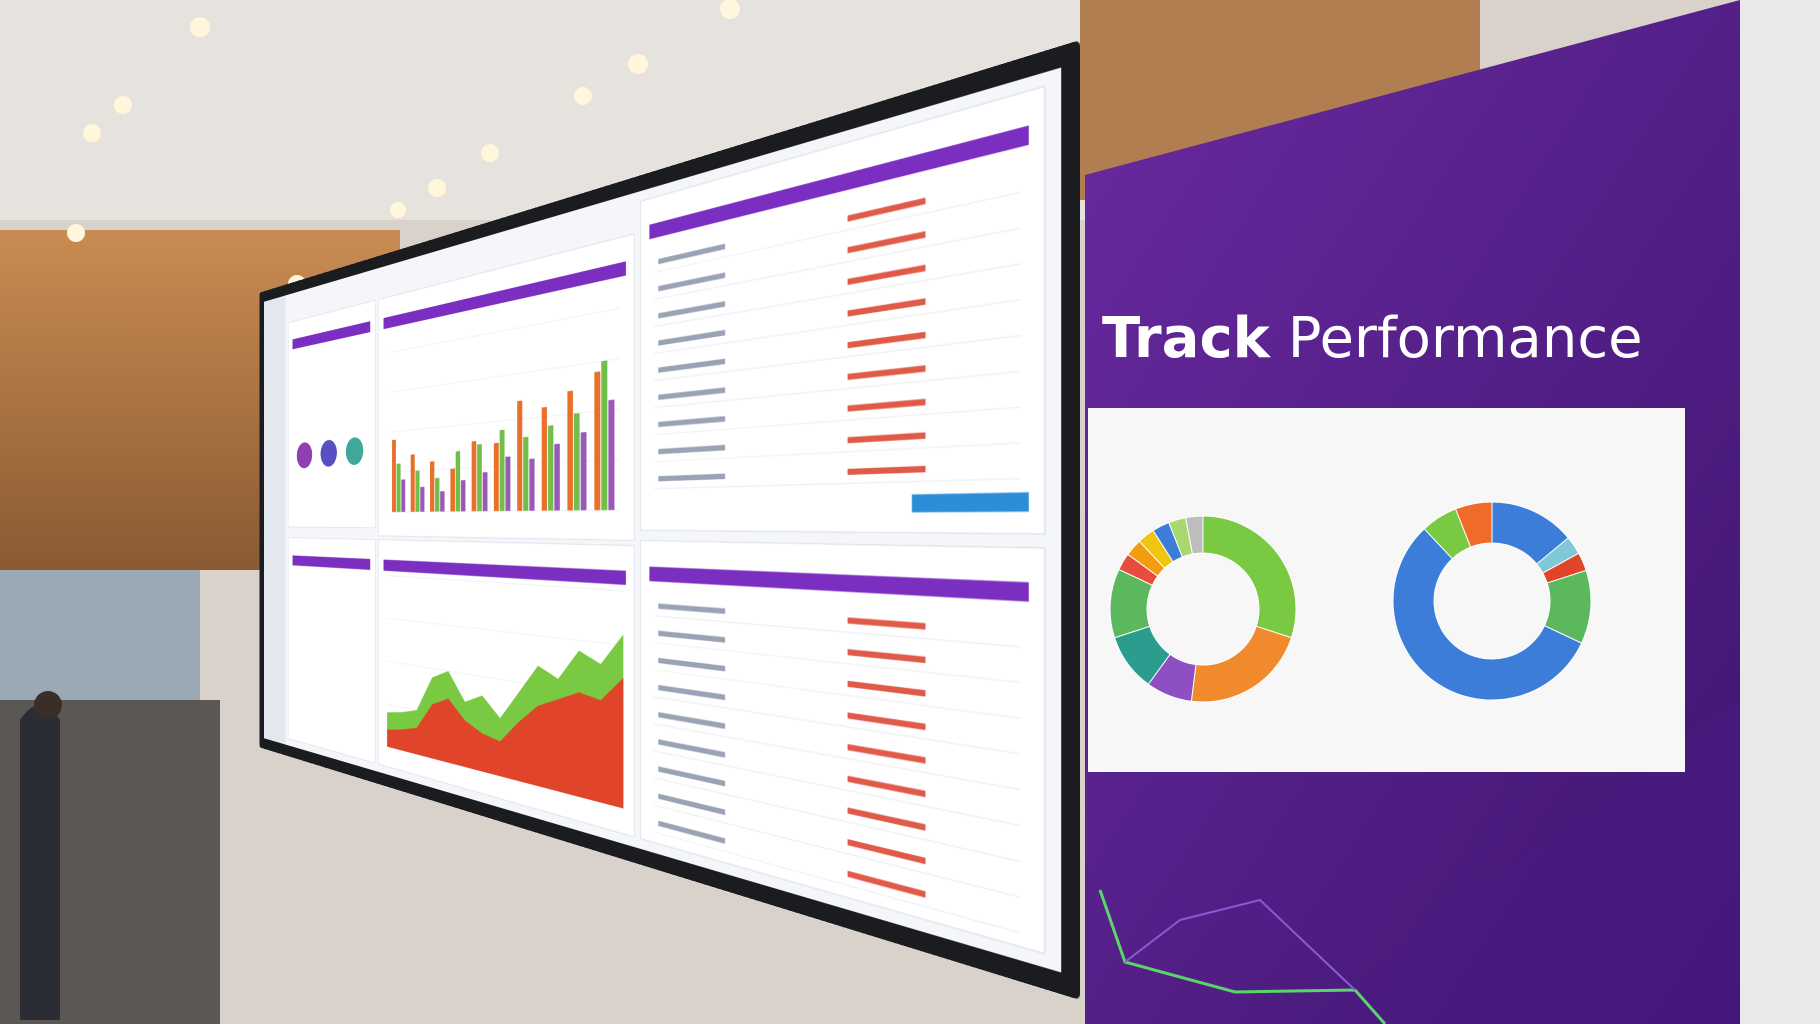 The image size is (1820, 1024). I want to click on person-head, so click(48, 705).